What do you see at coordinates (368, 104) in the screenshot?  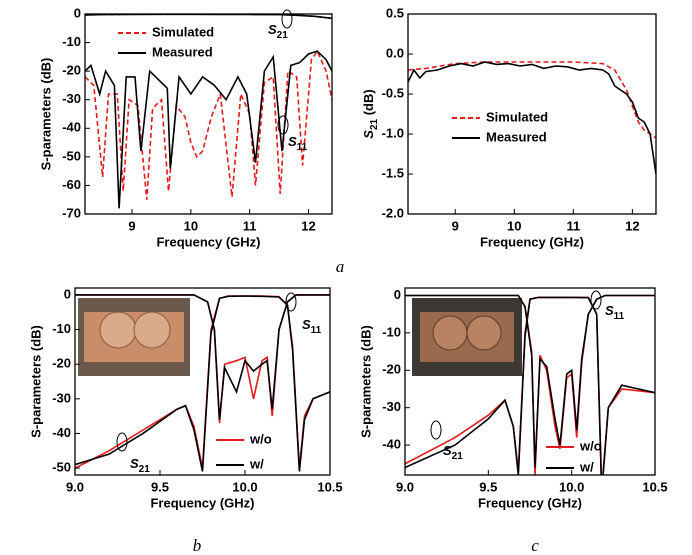 I see `y-axis-label-part: (dB)` at bounding box center [368, 104].